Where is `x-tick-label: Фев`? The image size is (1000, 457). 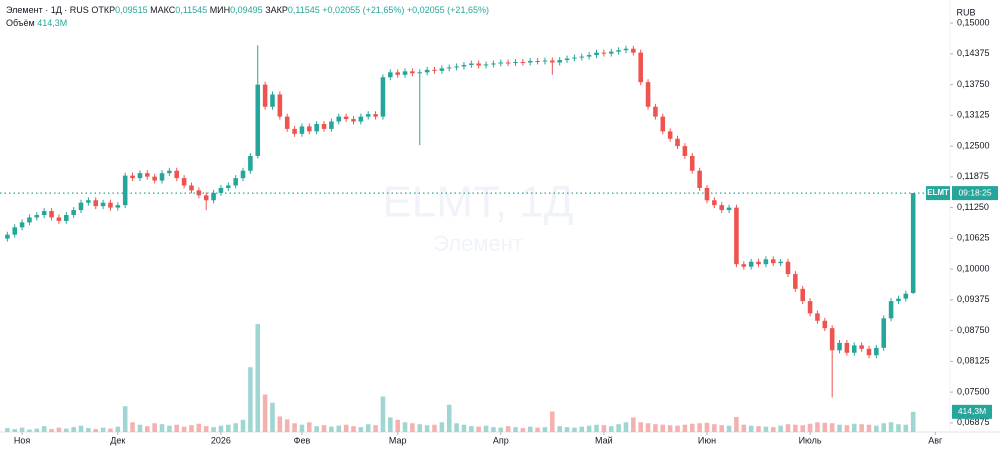 x-tick-label: Фев is located at coordinates (302, 440).